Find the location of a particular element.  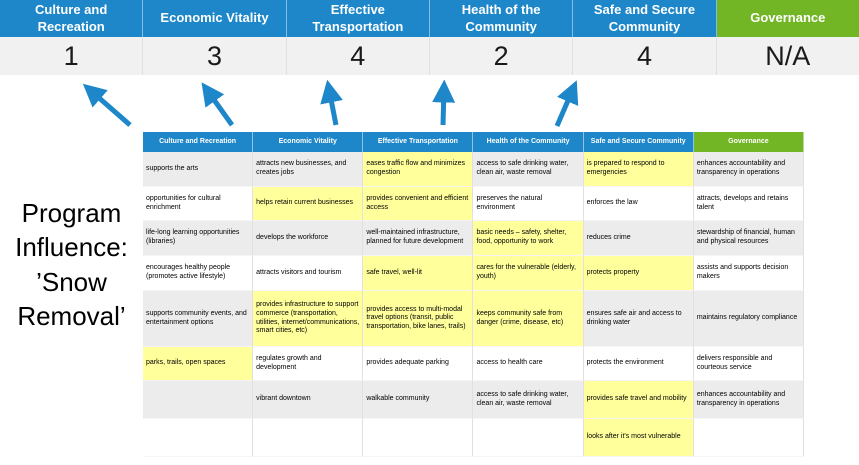

matrix-header-safe-and-secure-community: Safe and Secure Community is located at coordinates (638, 142).